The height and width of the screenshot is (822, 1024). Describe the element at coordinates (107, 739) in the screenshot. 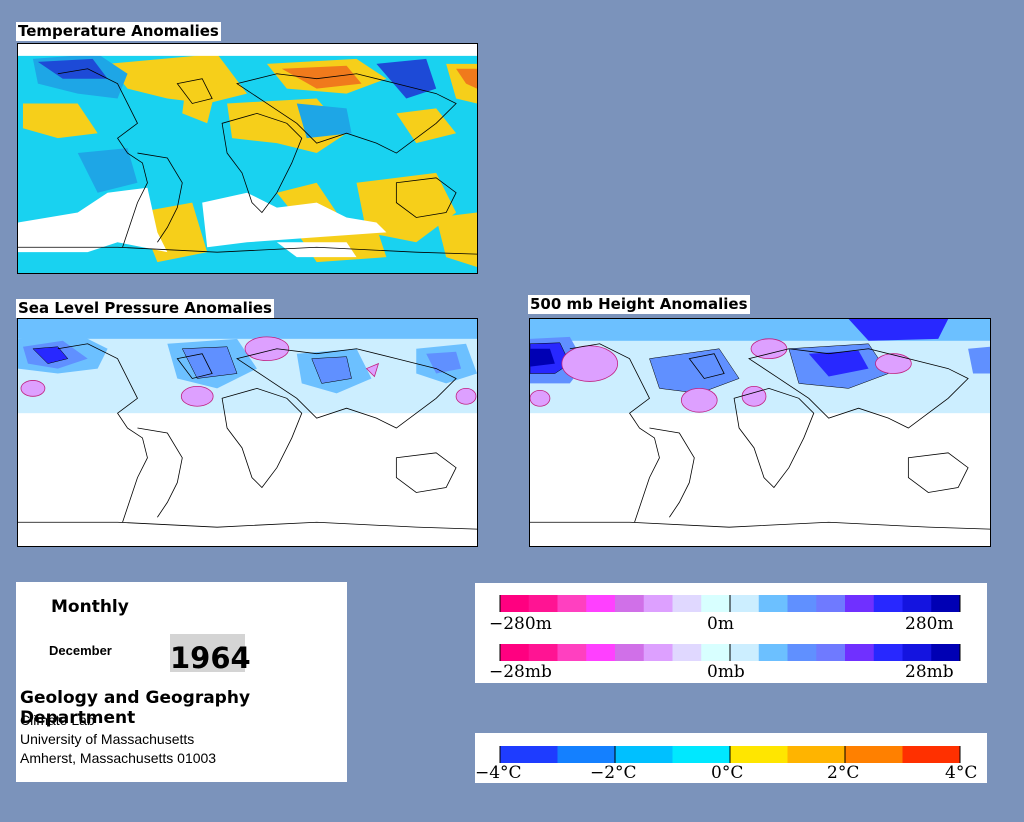

I see `university-name: University of Massachusetts` at that location.